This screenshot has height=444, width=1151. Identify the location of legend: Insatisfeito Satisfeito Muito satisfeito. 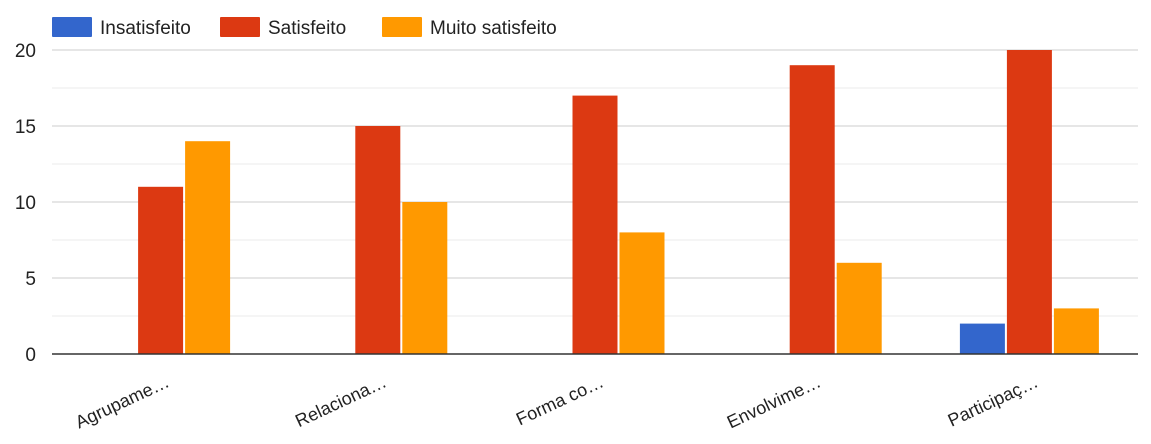
(304, 28).